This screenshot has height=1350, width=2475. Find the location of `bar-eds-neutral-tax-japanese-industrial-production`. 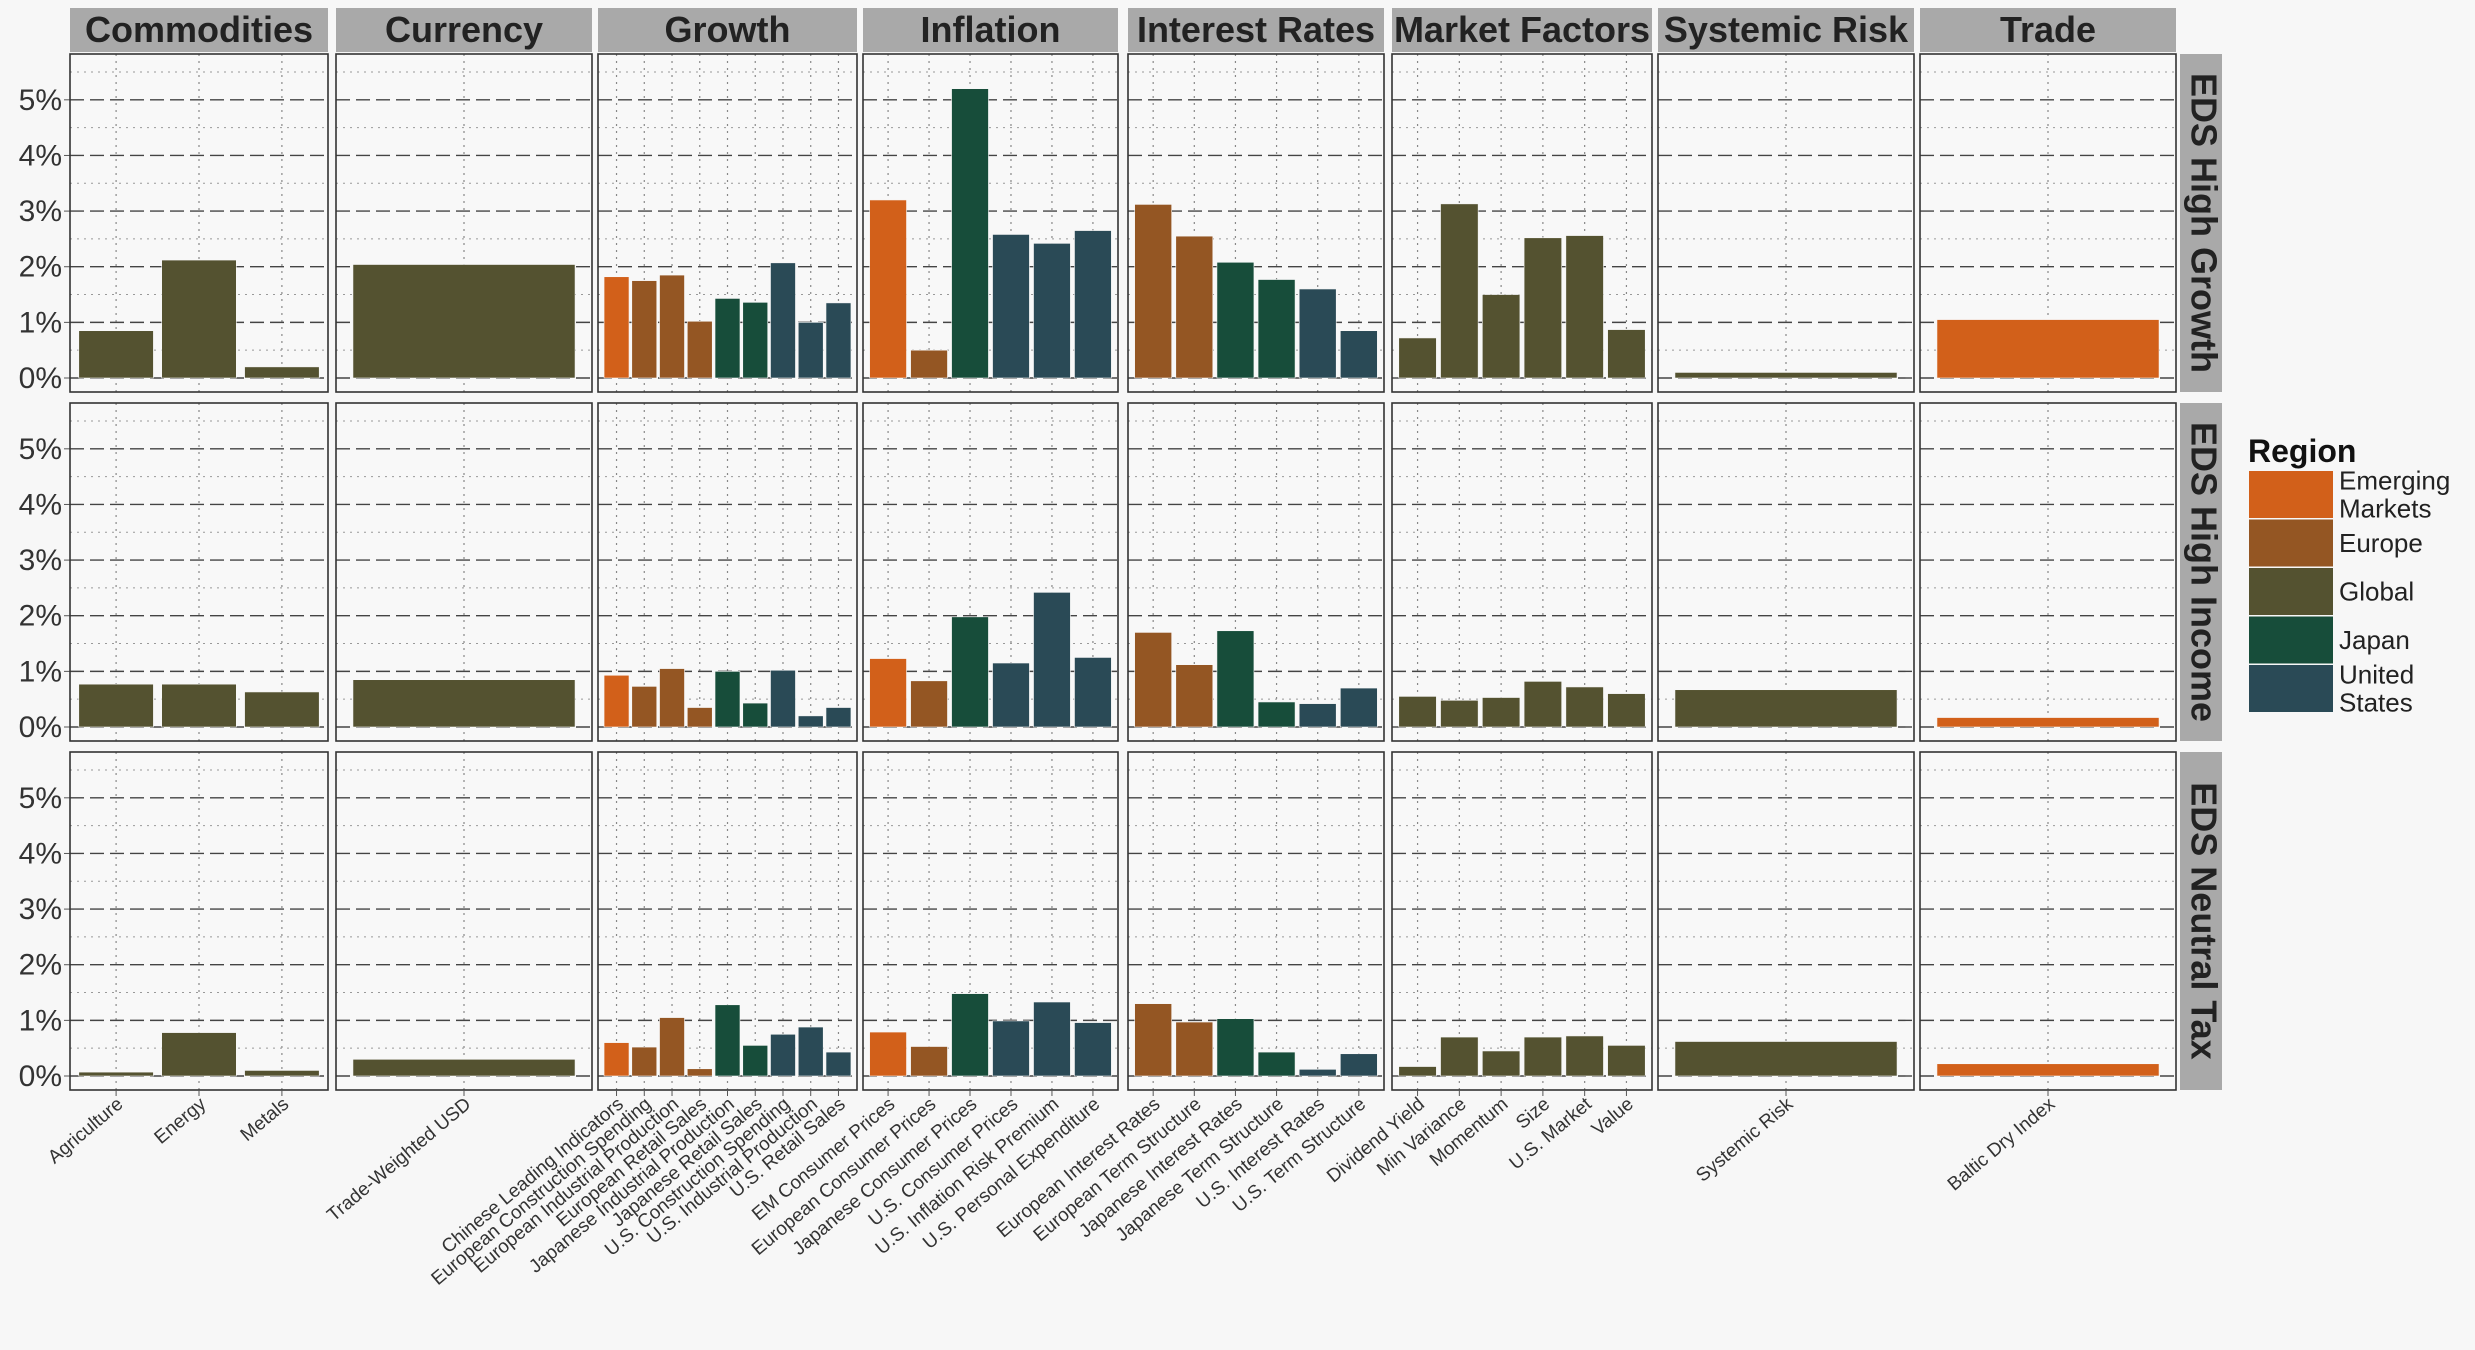

bar-eds-neutral-tax-japanese-industrial-production is located at coordinates (727, 1040).